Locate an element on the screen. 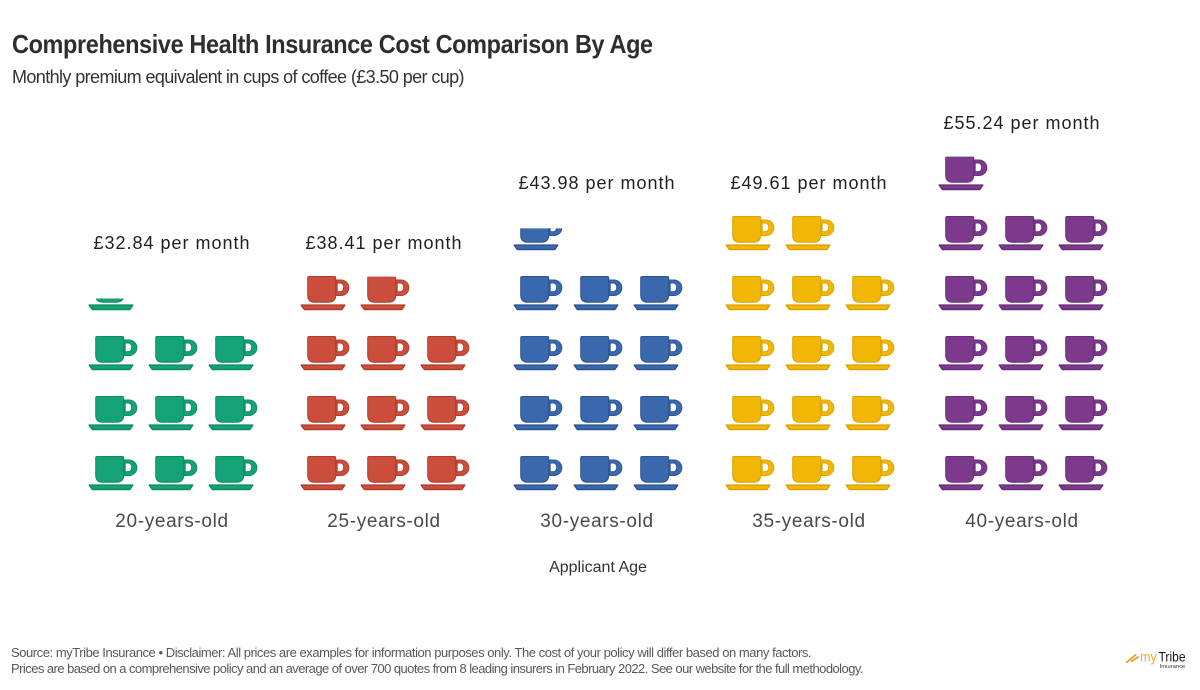 This screenshot has width=1200, height=690. svg-text: Insurance is located at coordinates (1173, 667).